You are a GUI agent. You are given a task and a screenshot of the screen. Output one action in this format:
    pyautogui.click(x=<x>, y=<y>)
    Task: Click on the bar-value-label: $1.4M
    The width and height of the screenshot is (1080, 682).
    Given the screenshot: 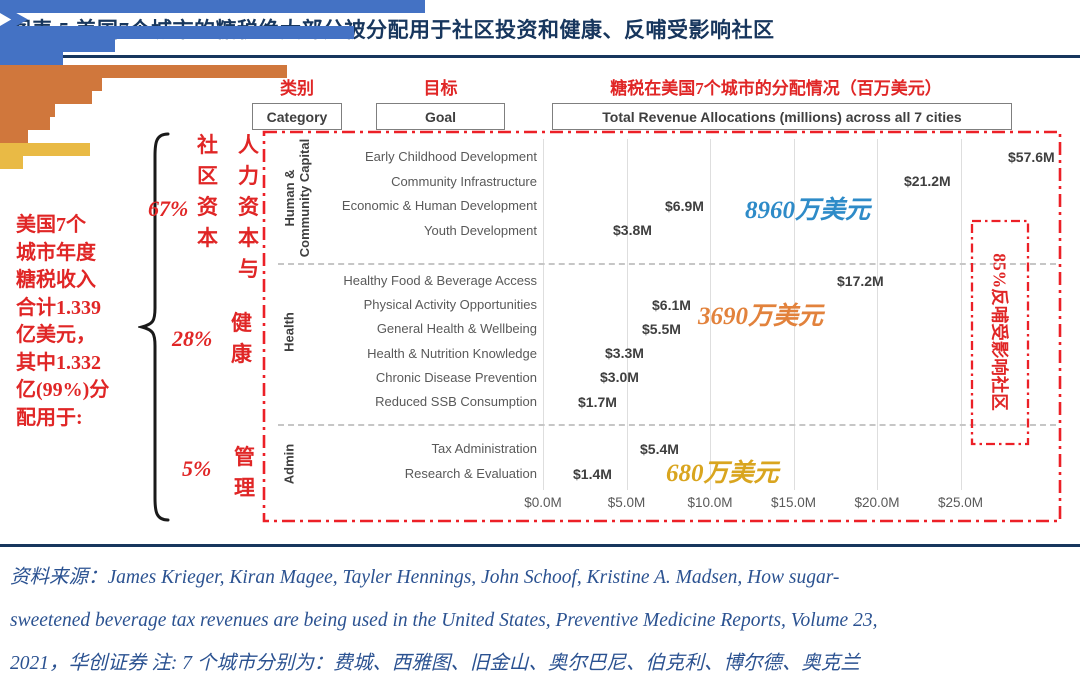 What is the action you would take?
    pyautogui.click(x=592, y=473)
    